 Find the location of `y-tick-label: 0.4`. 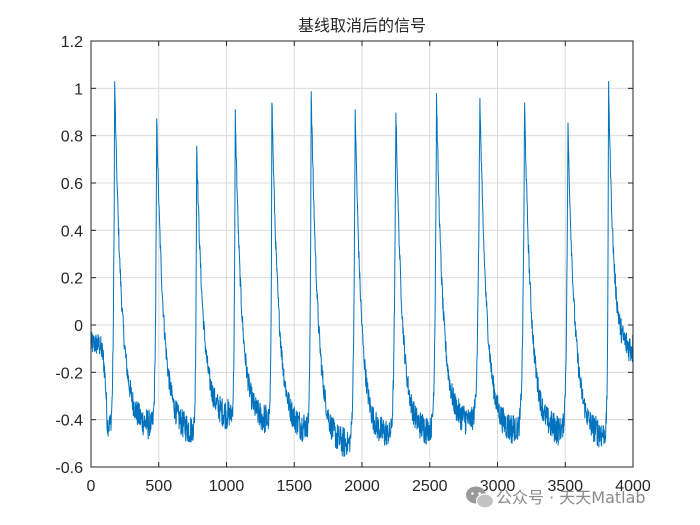

y-tick-label: 0.4 is located at coordinates (72, 231).